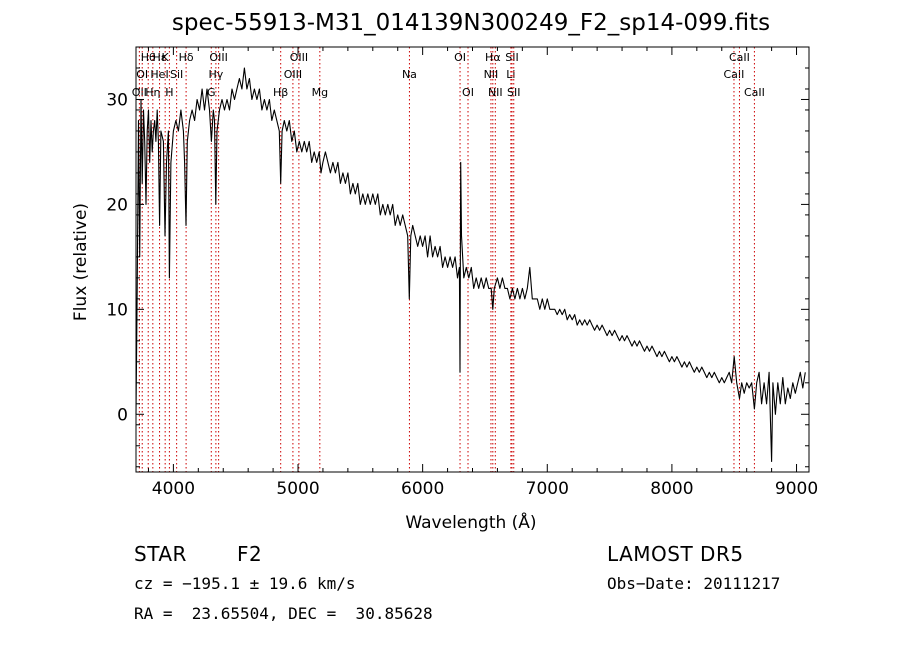  What do you see at coordinates (320, 92) in the screenshot?
I see `marker-label: Mg` at bounding box center [320, 92].